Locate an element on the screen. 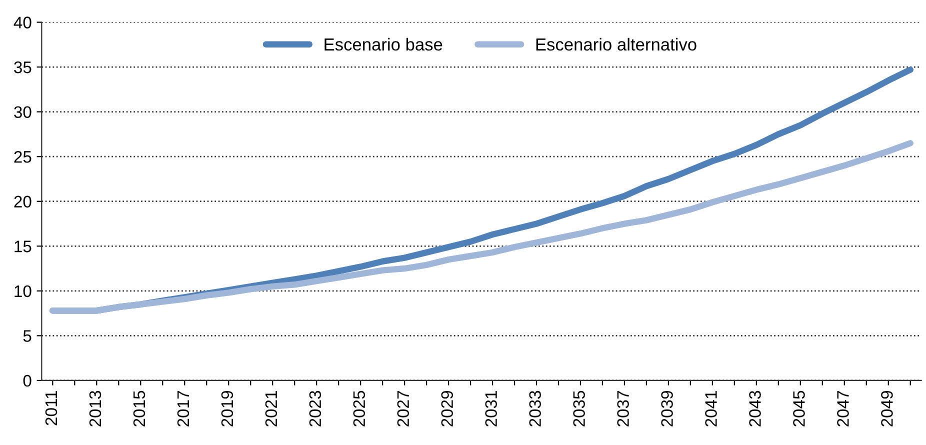  x-tick-label: 2045 is located at coordinates (799, 408).